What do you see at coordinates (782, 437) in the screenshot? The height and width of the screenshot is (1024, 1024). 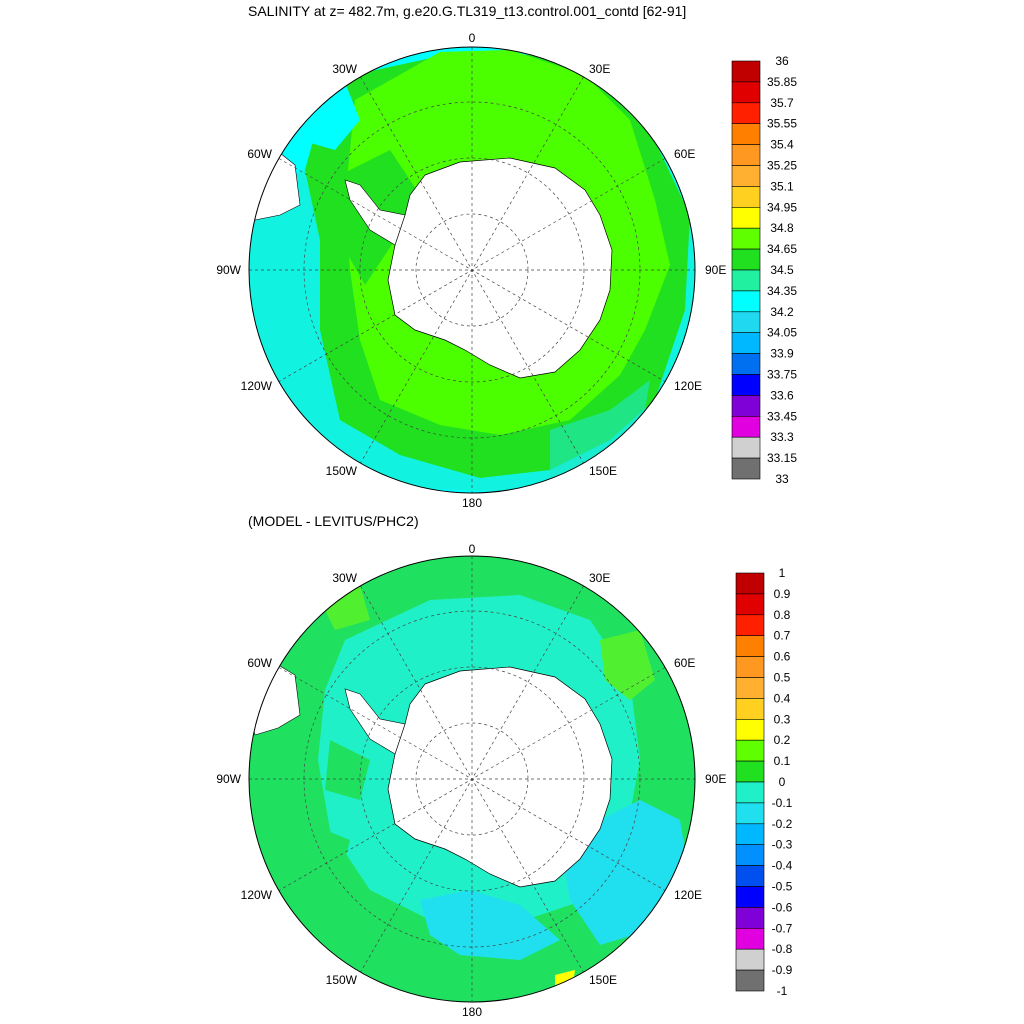 I see `colorbar-label: 33.3` at bounding box center [782, 437].